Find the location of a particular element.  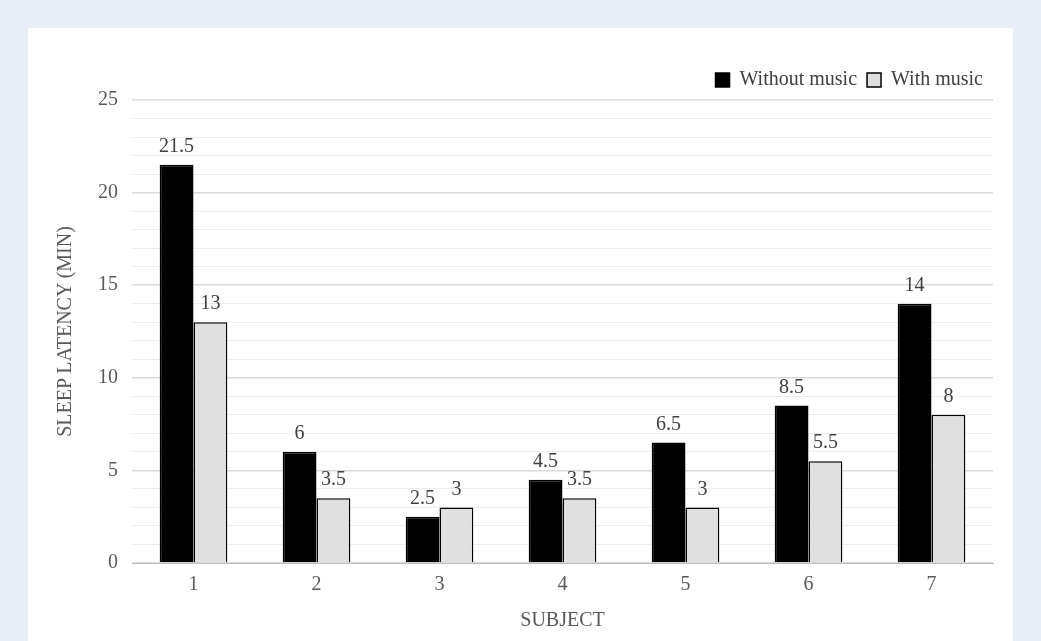

data-label: 5.5 is located at coordinates (825, 441).